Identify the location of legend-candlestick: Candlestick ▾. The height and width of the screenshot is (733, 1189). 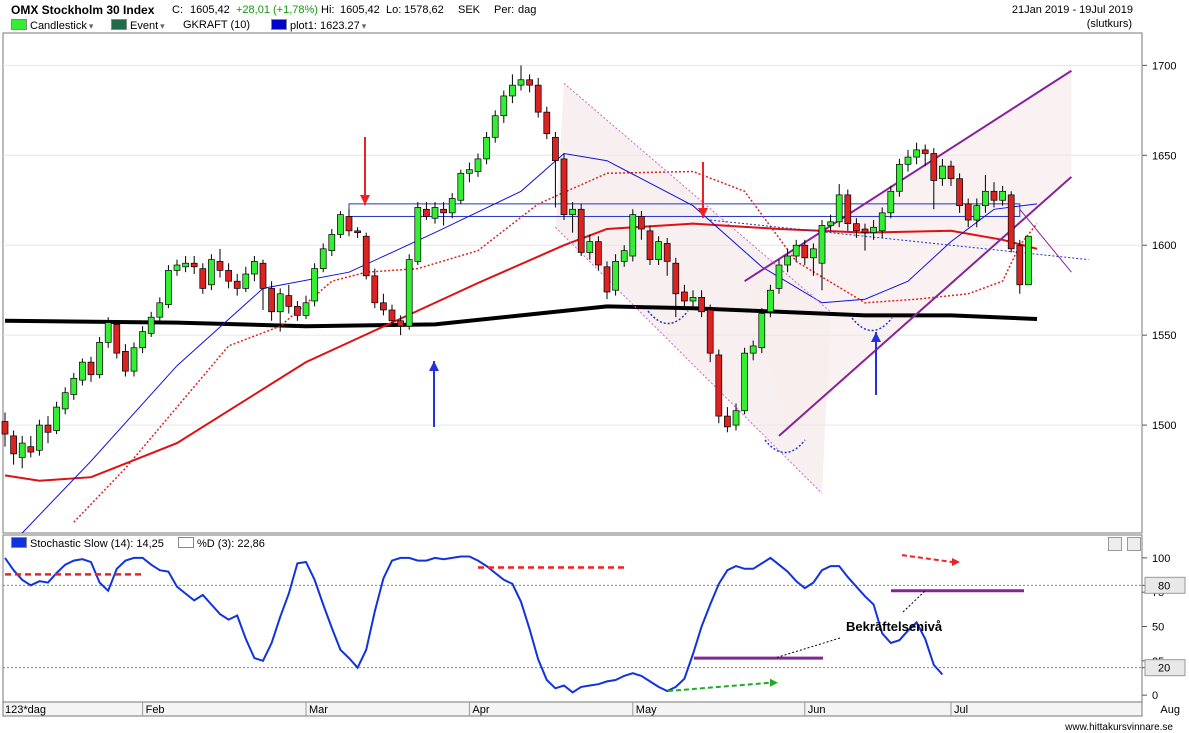
(52, 25).